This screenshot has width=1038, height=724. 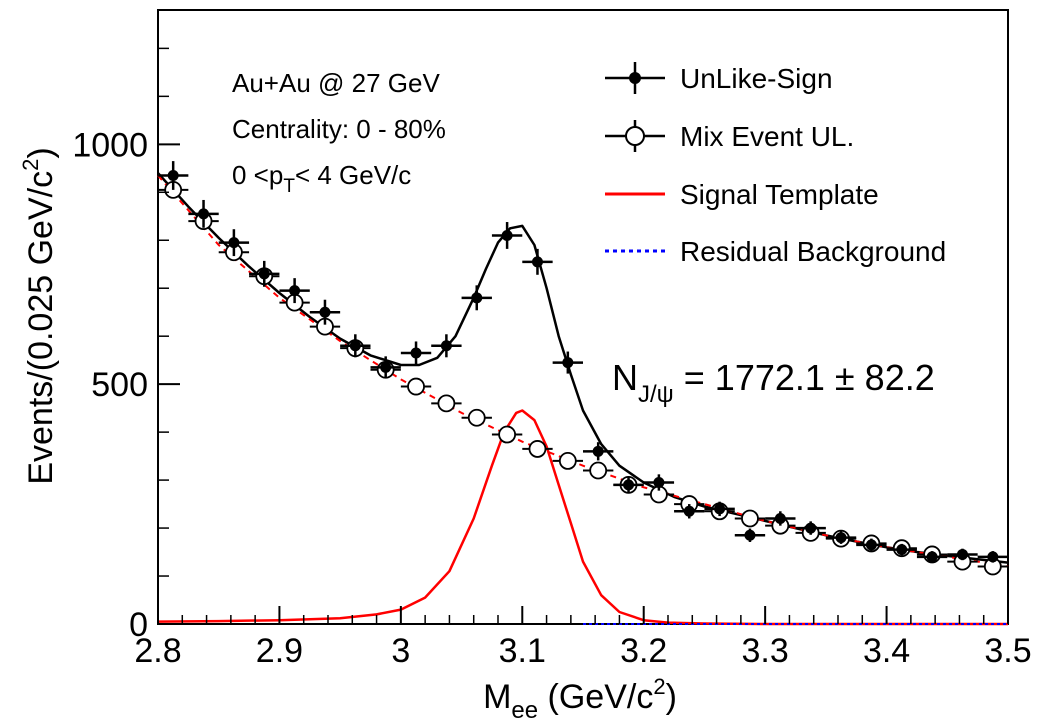 I want to click on info-line-3: 0 <pT< 4 GeV/c, so click(x=321, y=178).